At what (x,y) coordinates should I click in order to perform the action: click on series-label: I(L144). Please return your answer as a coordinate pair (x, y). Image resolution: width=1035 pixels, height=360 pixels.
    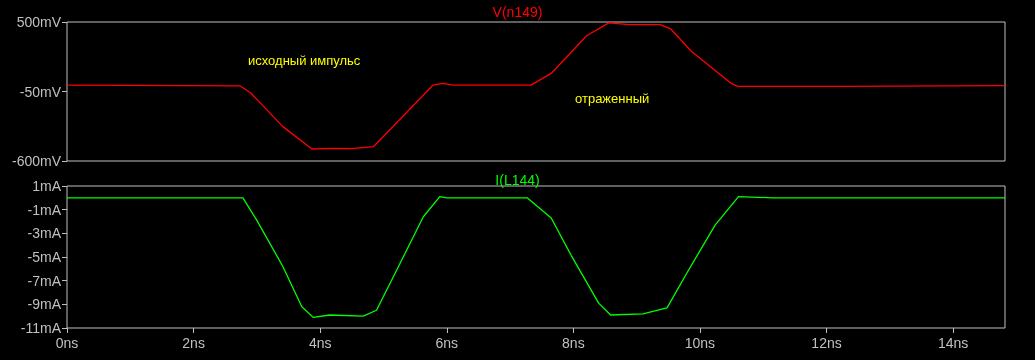
    Looking at the image, I should click on (517, 180).